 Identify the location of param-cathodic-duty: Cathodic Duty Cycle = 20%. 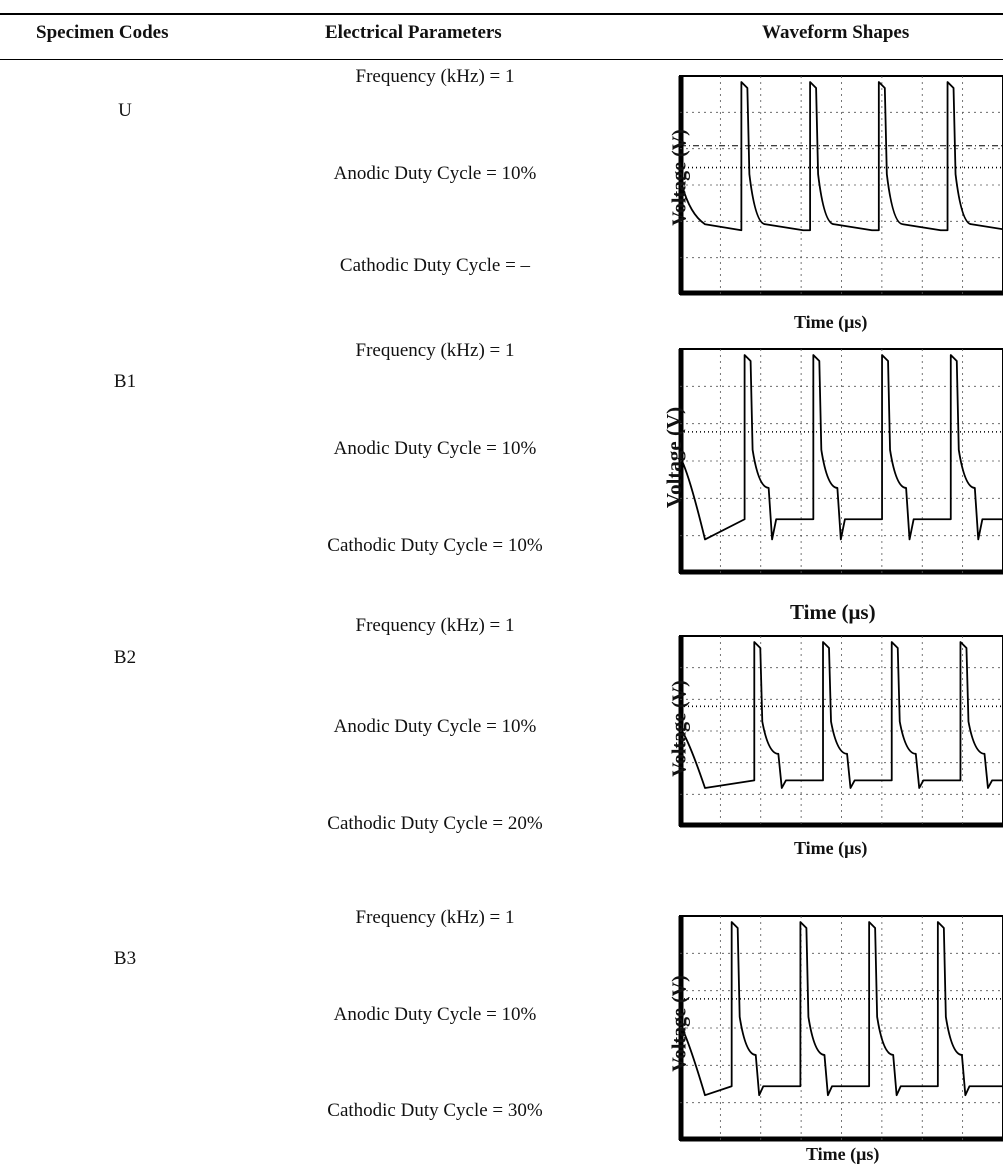
(435, 823).